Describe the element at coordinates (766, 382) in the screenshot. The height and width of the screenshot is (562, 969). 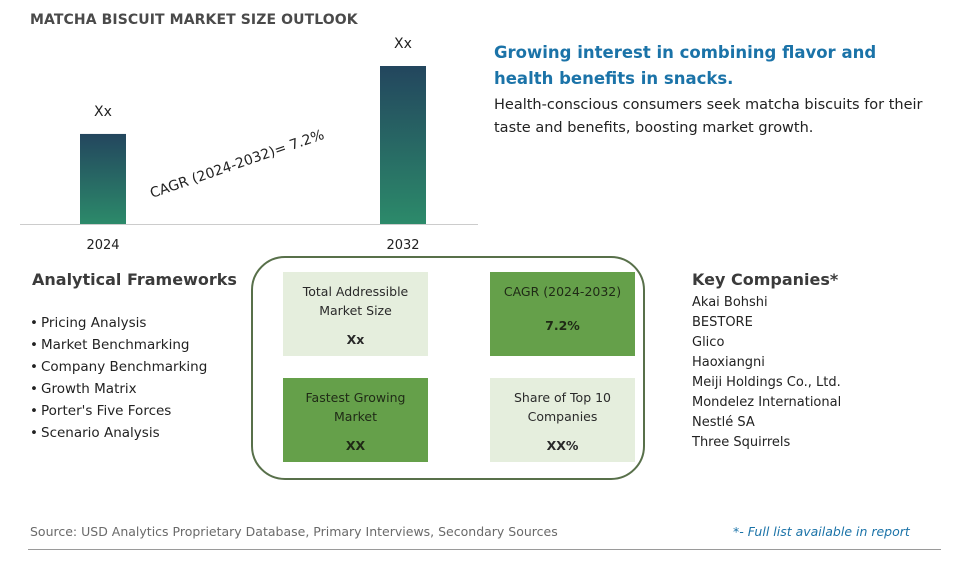
I see `company-item: Meiji Holdings Co., Ltd.` at that location.